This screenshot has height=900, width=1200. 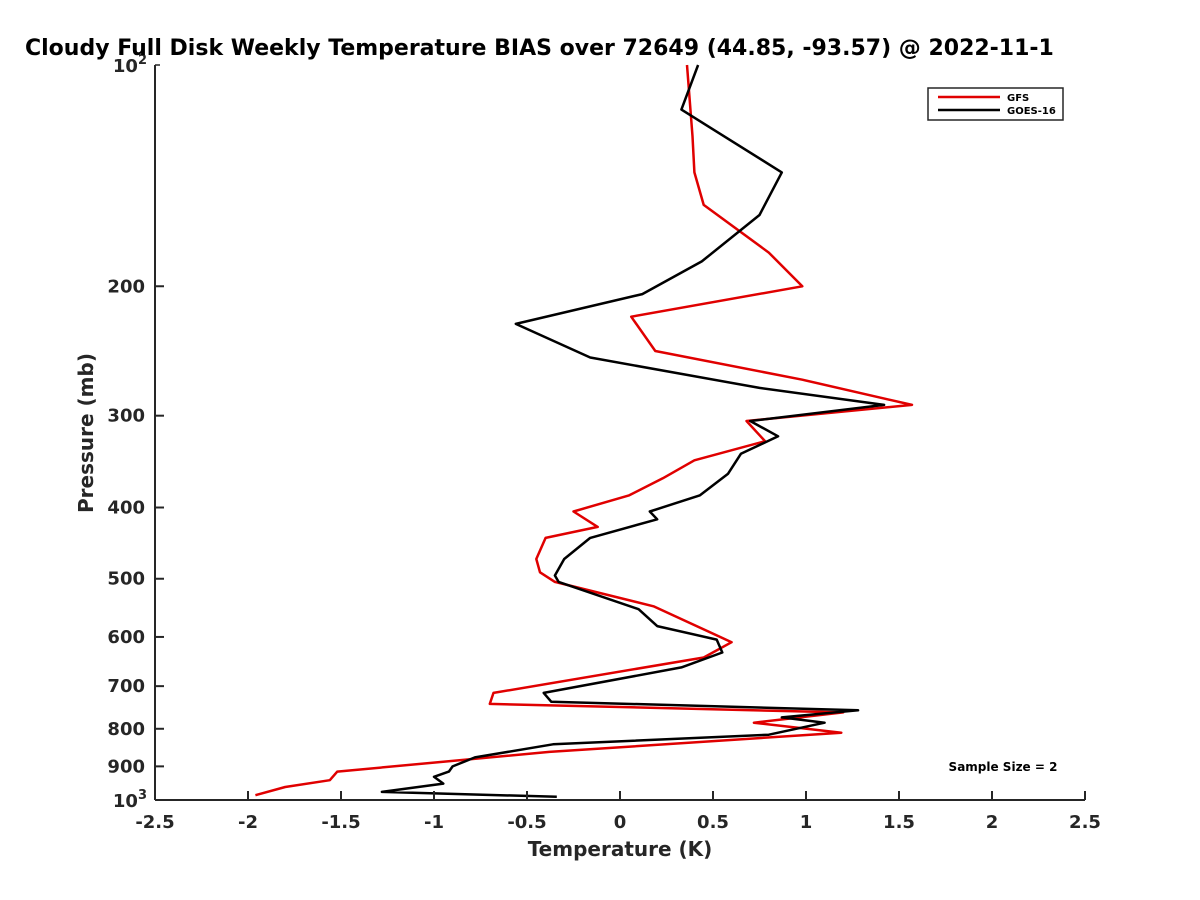 What do you see at coordinates (806, 822) in the screenshot?
I see `x-tick-label: 1` at bounding box center [806, 822].